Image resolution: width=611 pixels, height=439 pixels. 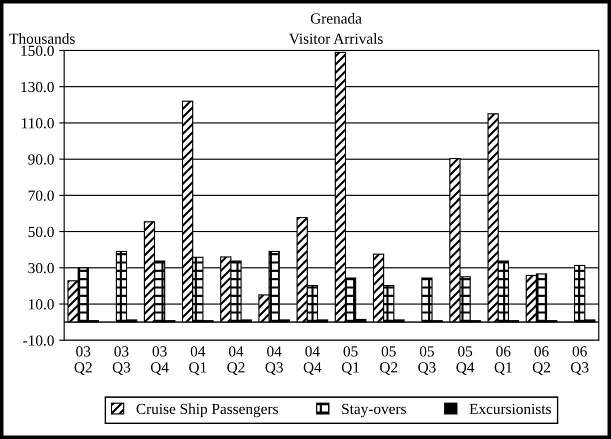 What do you see at coordinates (465, 360) in the screenshot?
I see `x-tick-label: 05 Q4` at bounding box center [465, 360].